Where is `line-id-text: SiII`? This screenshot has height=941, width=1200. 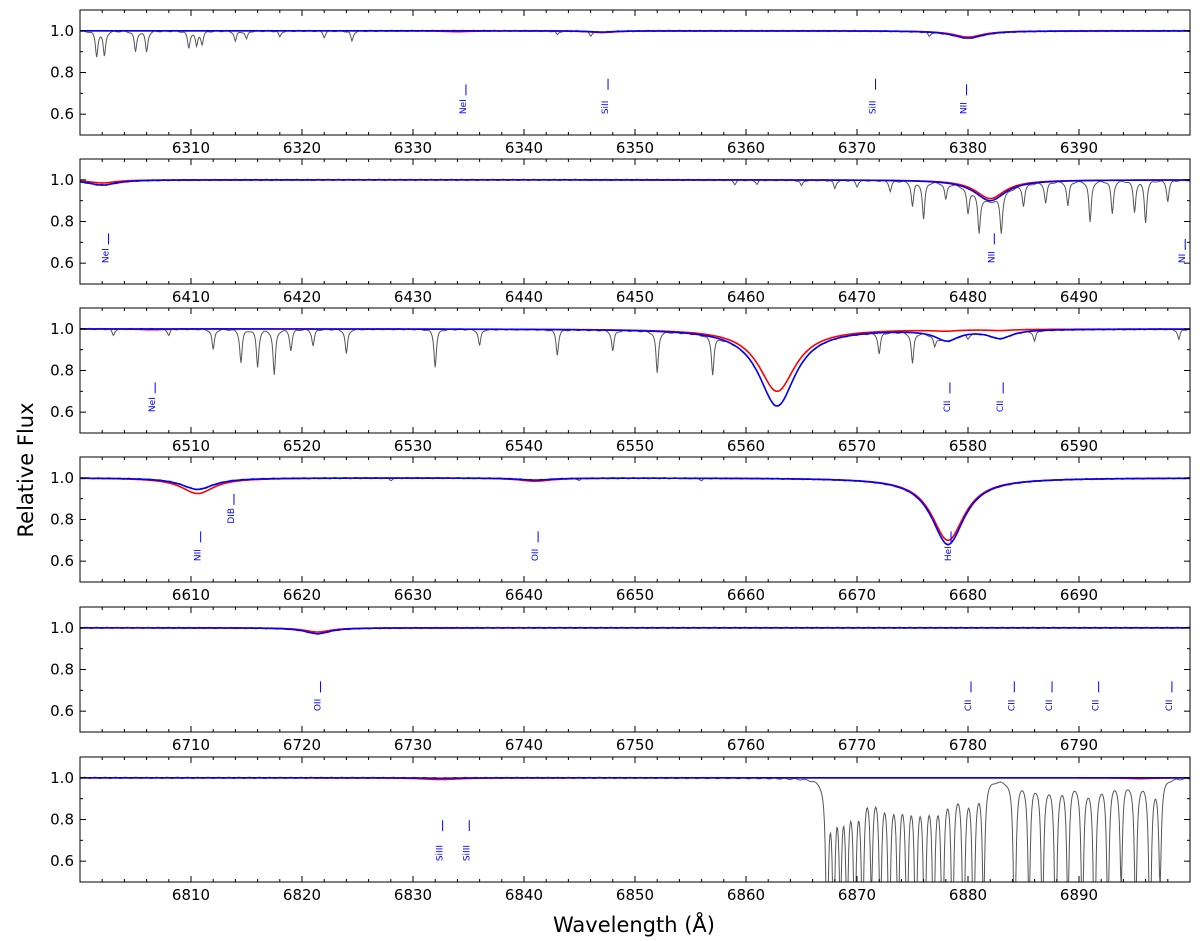
line-id-text: SiII is located at coordinates (606, 108).